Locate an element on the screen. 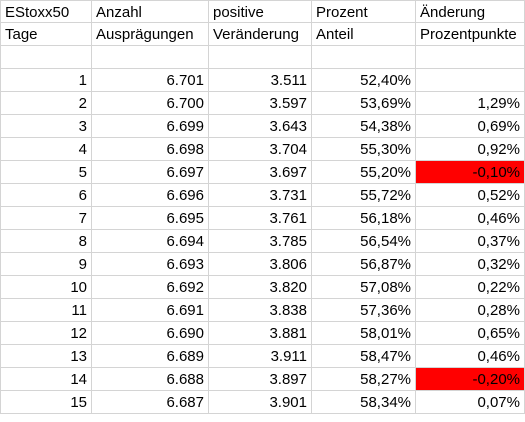  cell-tage: 7 is located at coordinates (46, 218).